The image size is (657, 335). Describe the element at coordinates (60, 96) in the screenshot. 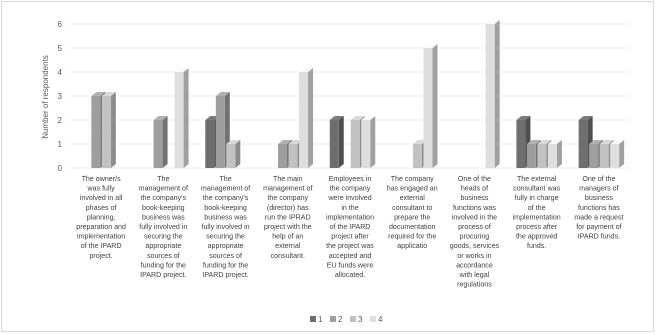

I see `y-tick-label: 3` at that location.